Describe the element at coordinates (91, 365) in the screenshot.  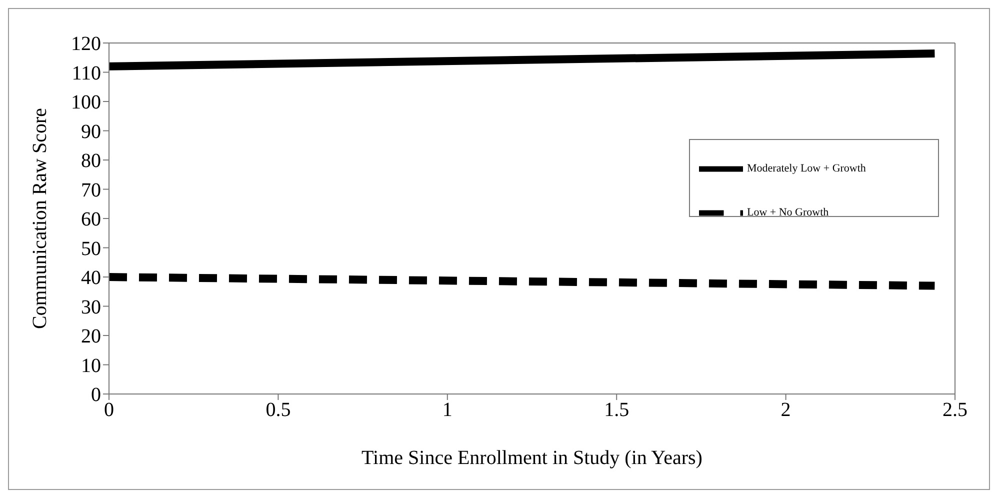
I see `y-tick-label: 10` at that location.